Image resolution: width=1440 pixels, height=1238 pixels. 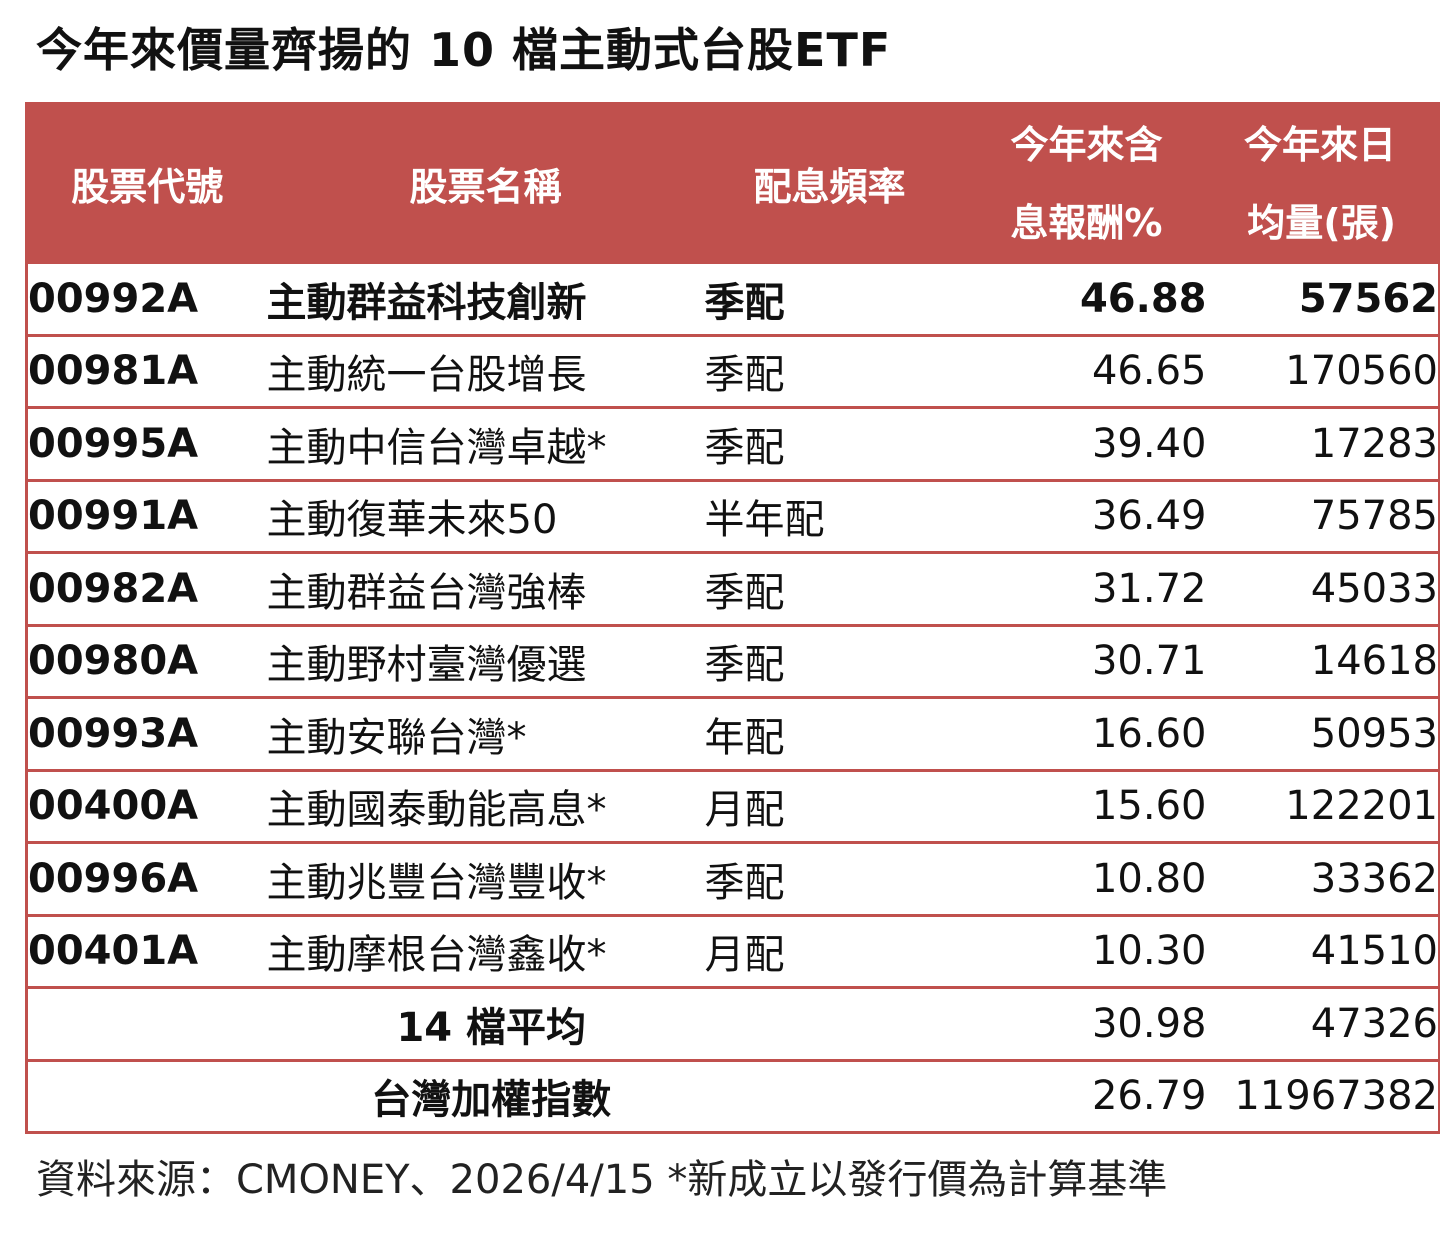 What do you see at coordinates (490, 1095) in the screenshot?
I see `summary-label: 台灣加權指數` at bounding box center [490, 1095].